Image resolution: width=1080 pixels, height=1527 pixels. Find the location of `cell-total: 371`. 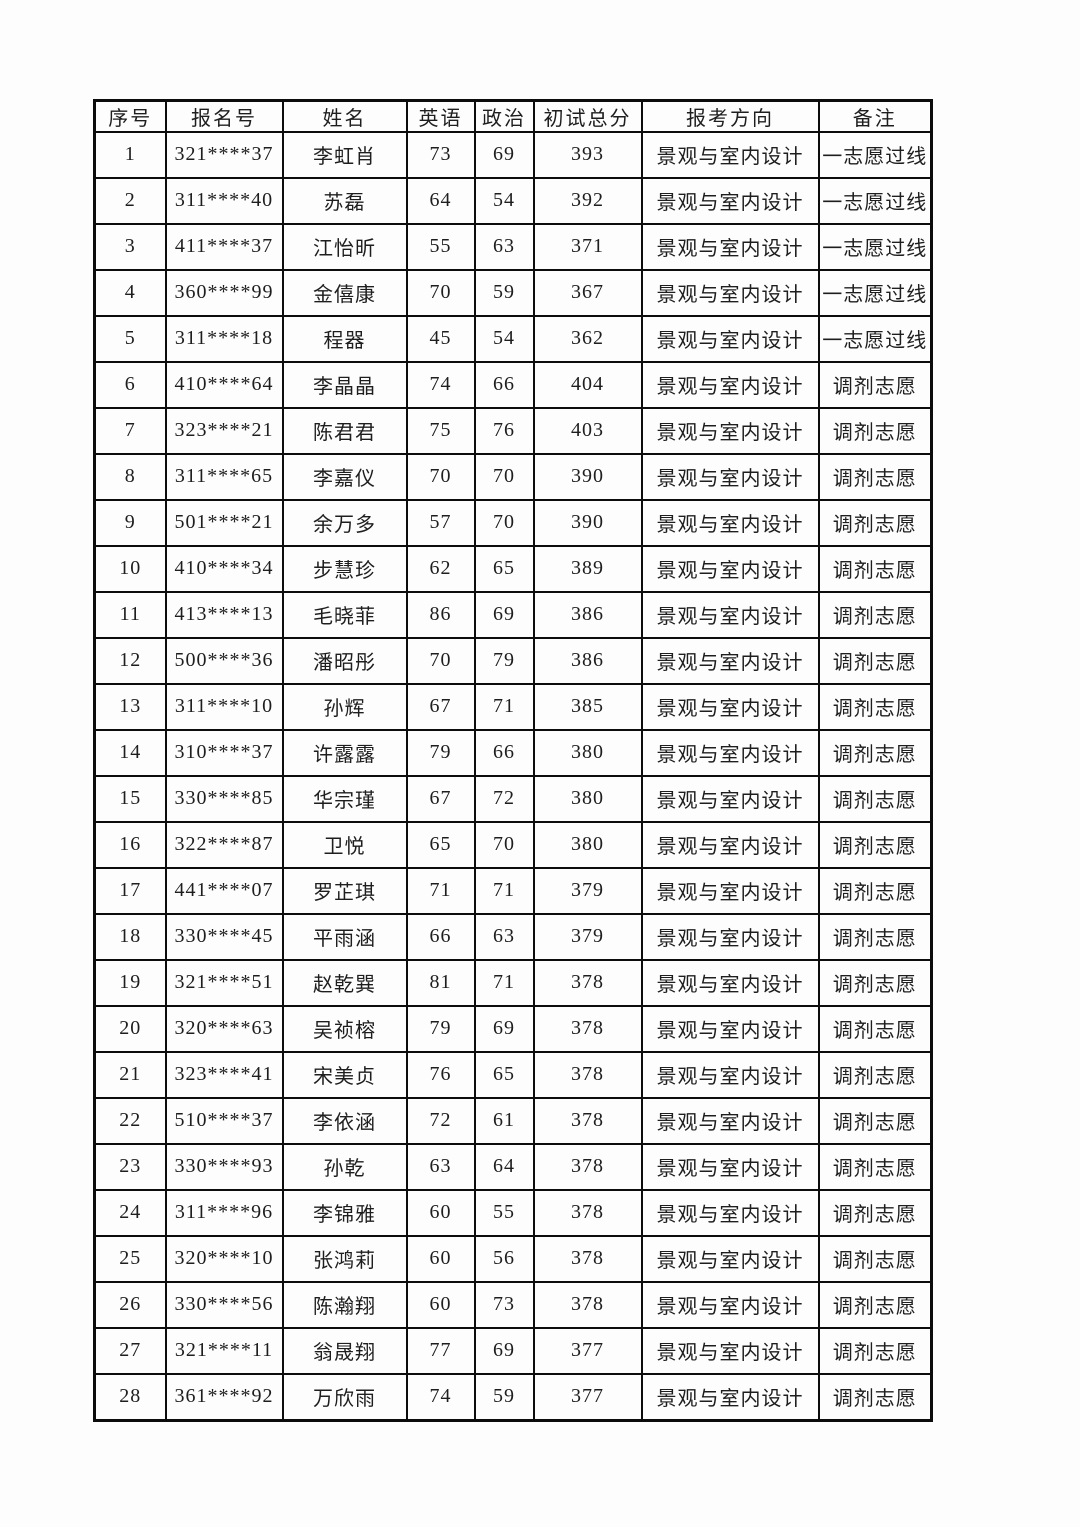

cell-total: 371 is located at coordinates (587, 246).